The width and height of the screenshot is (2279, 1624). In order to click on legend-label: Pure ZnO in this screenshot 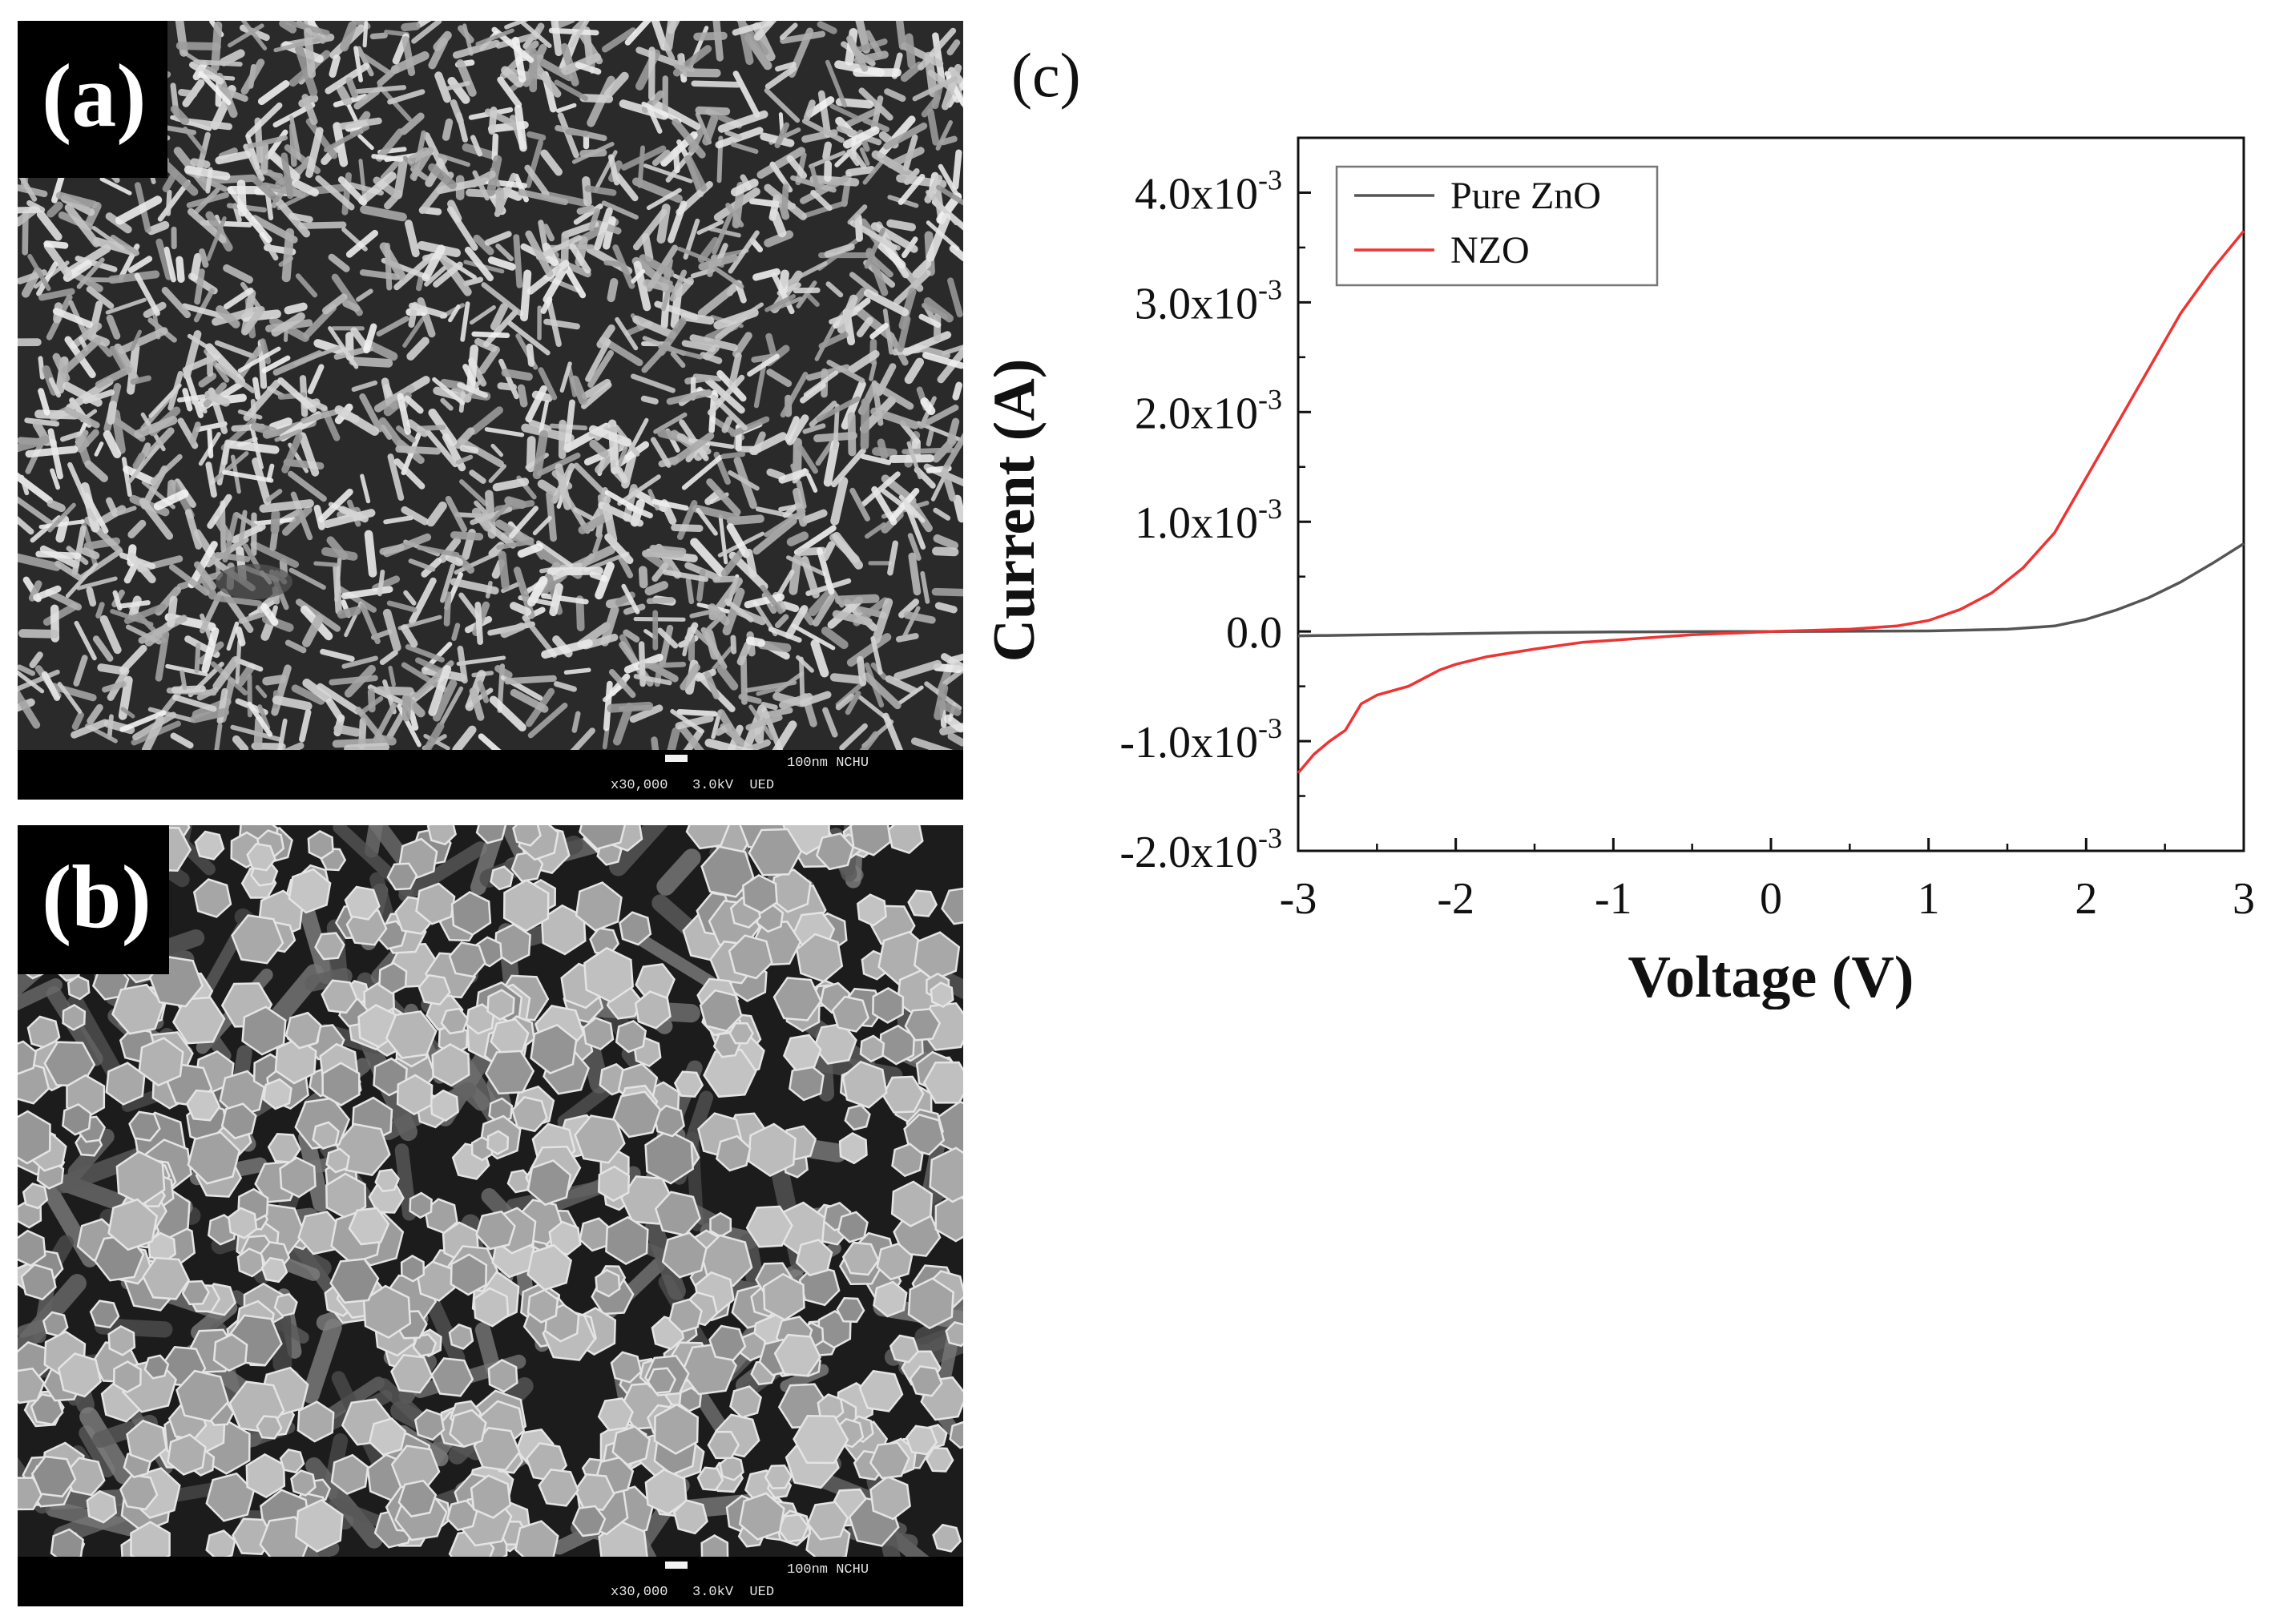, I will do `click(1525, 196)`.